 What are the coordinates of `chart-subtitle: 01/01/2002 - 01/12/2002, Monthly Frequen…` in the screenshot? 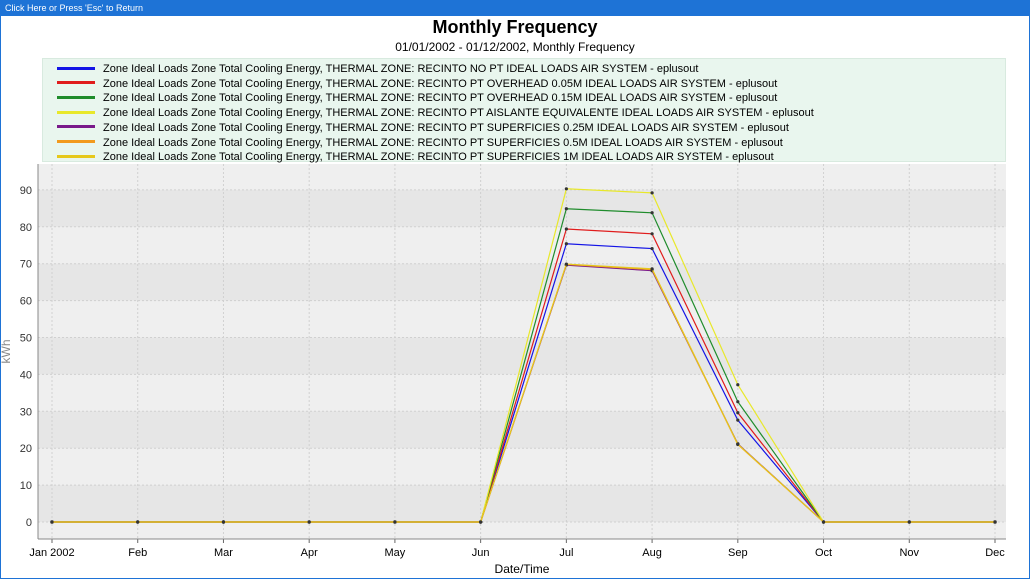 It's located at (515, 47).